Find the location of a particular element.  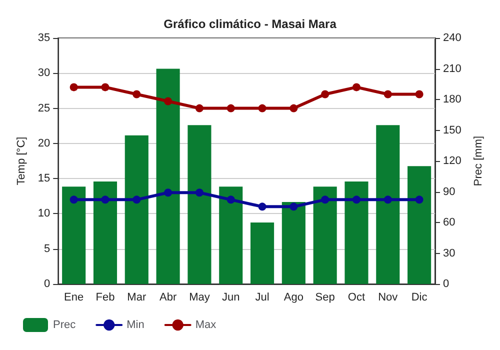

x-tick-label: May is located at coordinates (199, 298).